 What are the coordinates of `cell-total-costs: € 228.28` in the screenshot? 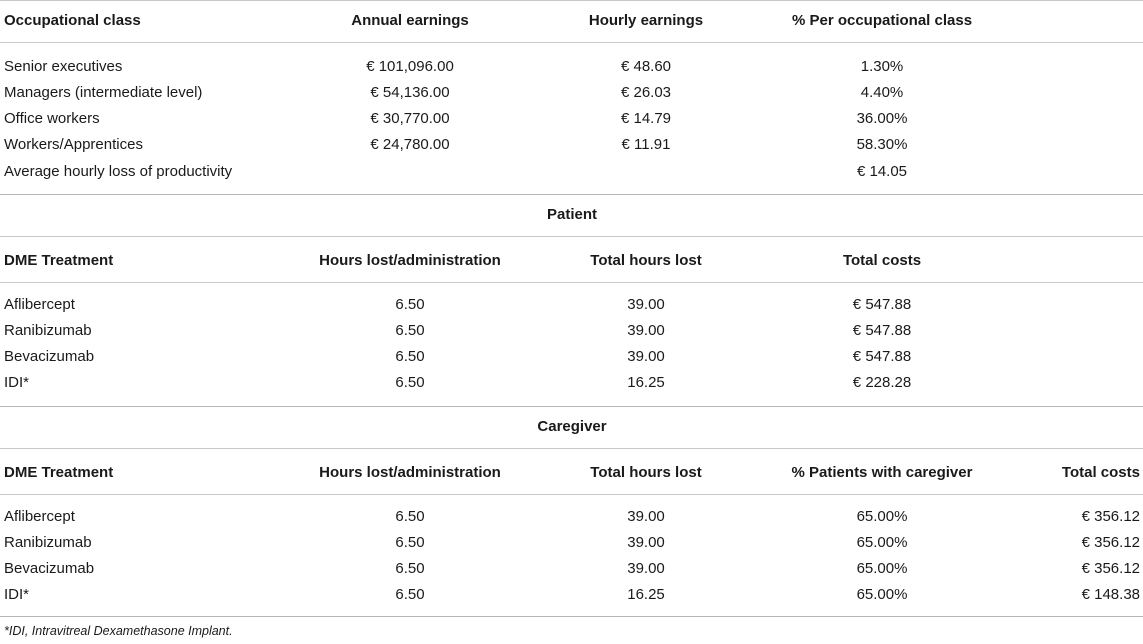 It's located at (882, 382).